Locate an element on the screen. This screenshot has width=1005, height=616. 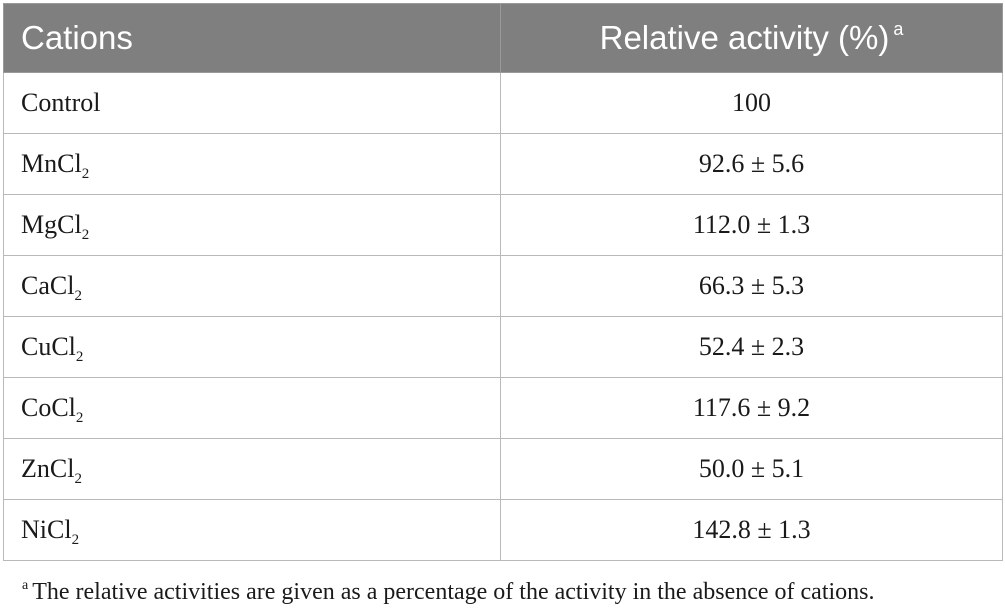
cation-name-cell: CuCl2 is located at coordinates (252, 347).